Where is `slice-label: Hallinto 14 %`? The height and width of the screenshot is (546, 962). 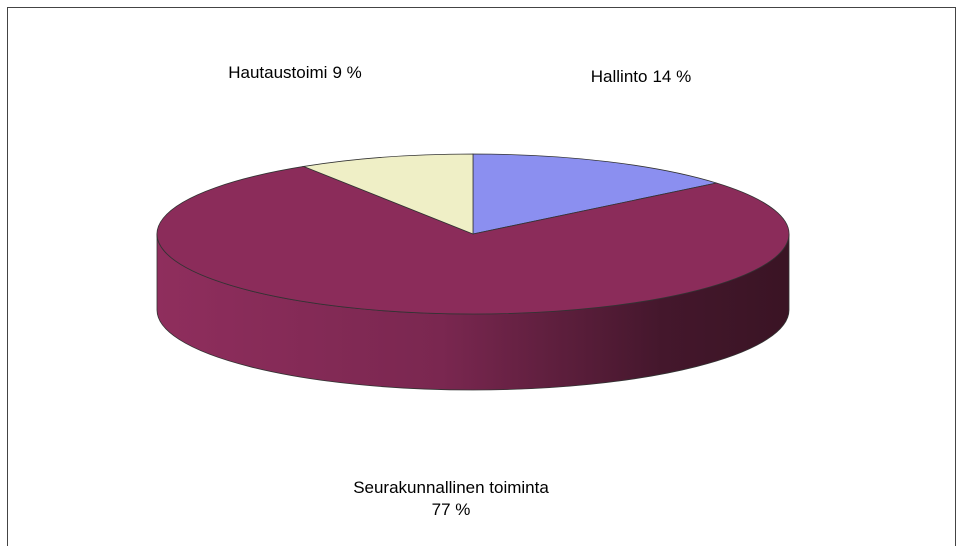
slice-label: Hallinto 14 % is located at coordinates (641, 76).